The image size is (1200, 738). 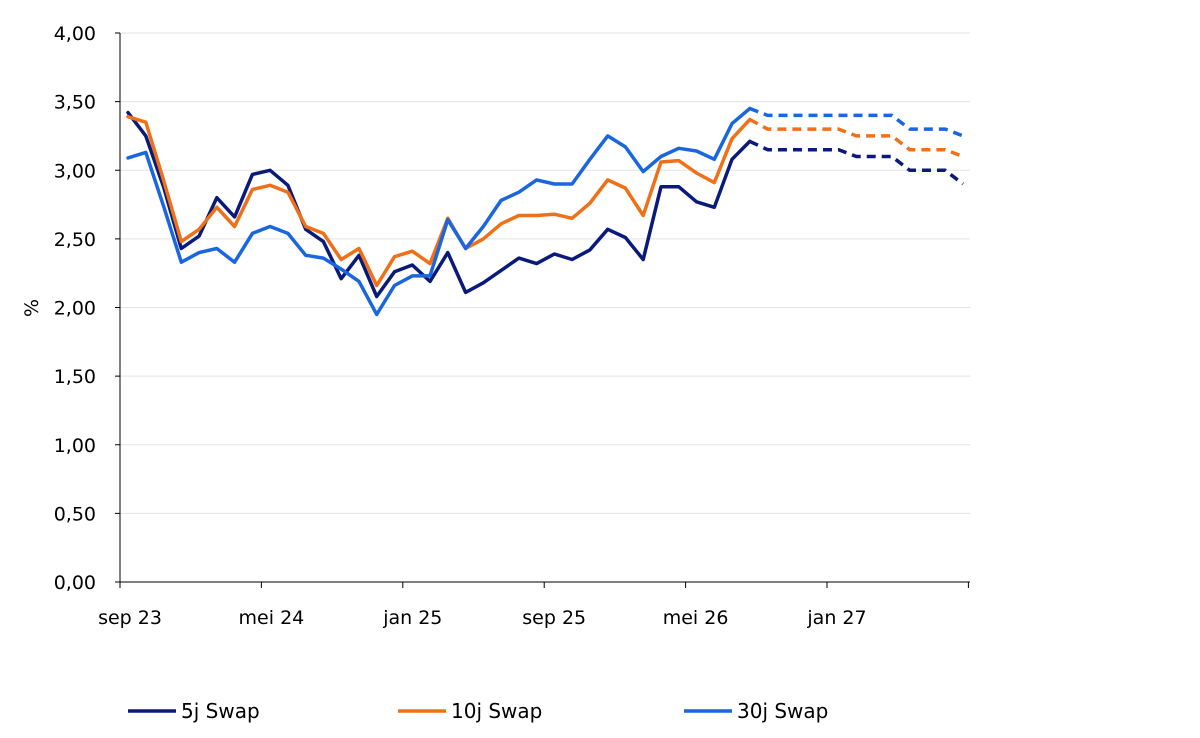 I want to click on y-tick-label: 0,50, so click(x=75, y=514).